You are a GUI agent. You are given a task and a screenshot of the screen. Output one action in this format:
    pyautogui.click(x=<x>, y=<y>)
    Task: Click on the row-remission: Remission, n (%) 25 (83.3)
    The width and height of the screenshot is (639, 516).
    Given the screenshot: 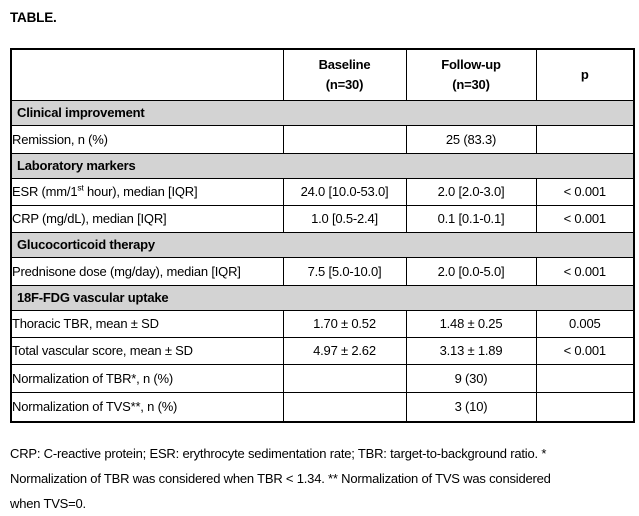 What is the action you would take?
    pyautogui.click(x=322, y=139)
    